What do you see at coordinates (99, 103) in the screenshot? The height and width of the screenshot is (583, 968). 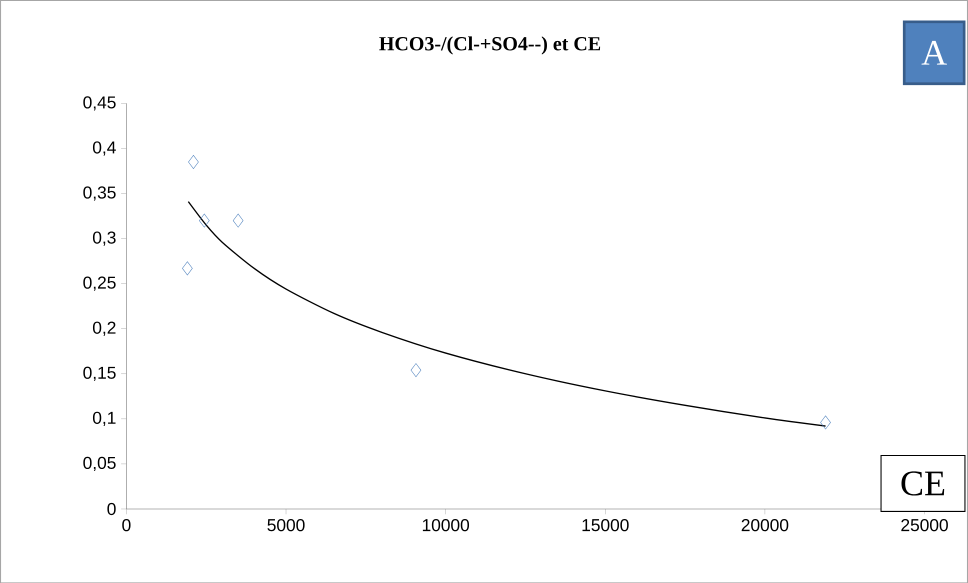 I see `y-tick-label: 0,45` at bounding box center [99, 103].